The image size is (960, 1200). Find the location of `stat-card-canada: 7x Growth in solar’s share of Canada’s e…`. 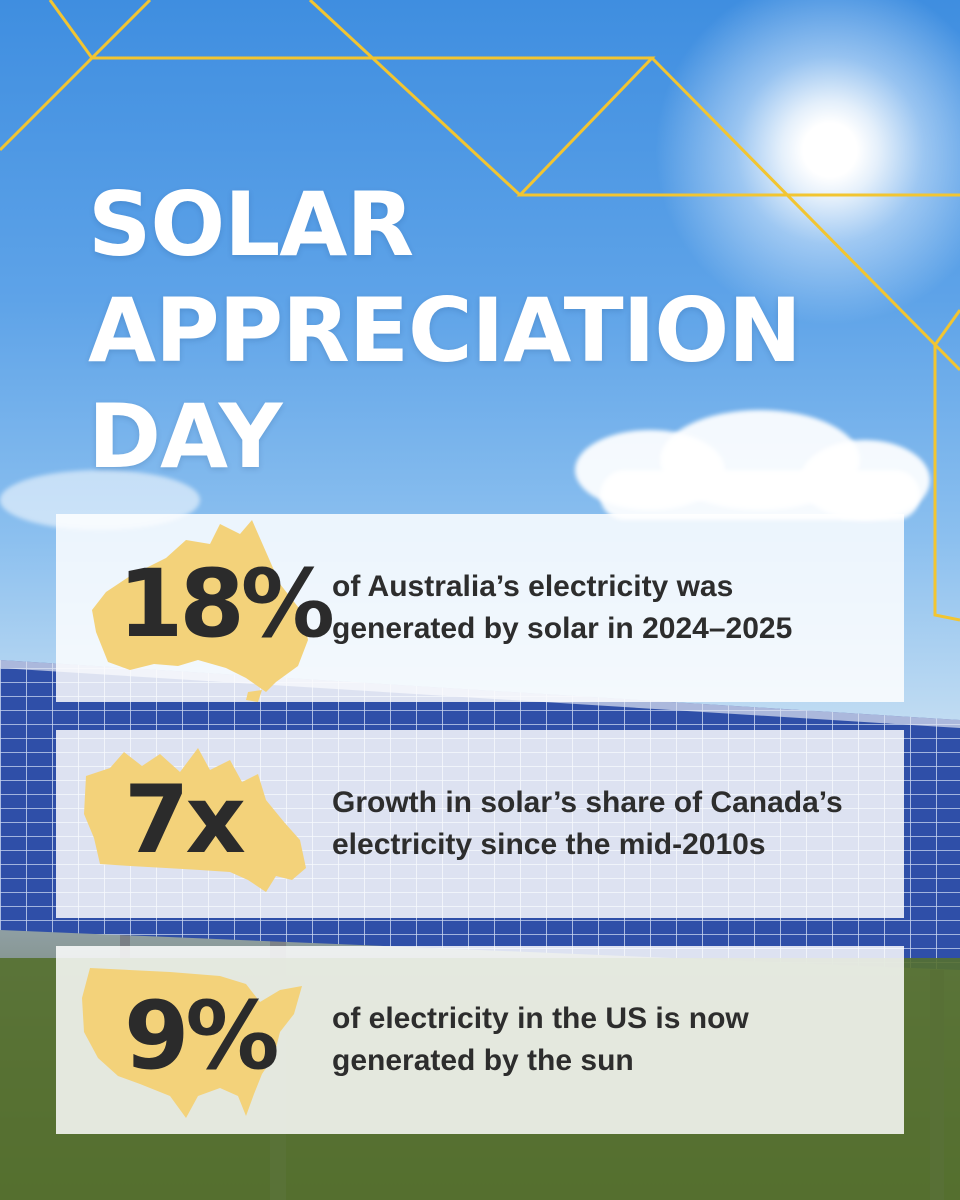

stat-card-canada: 7x Growth in solar’s share of Canada’s e… is located at coordinates (480, 824).